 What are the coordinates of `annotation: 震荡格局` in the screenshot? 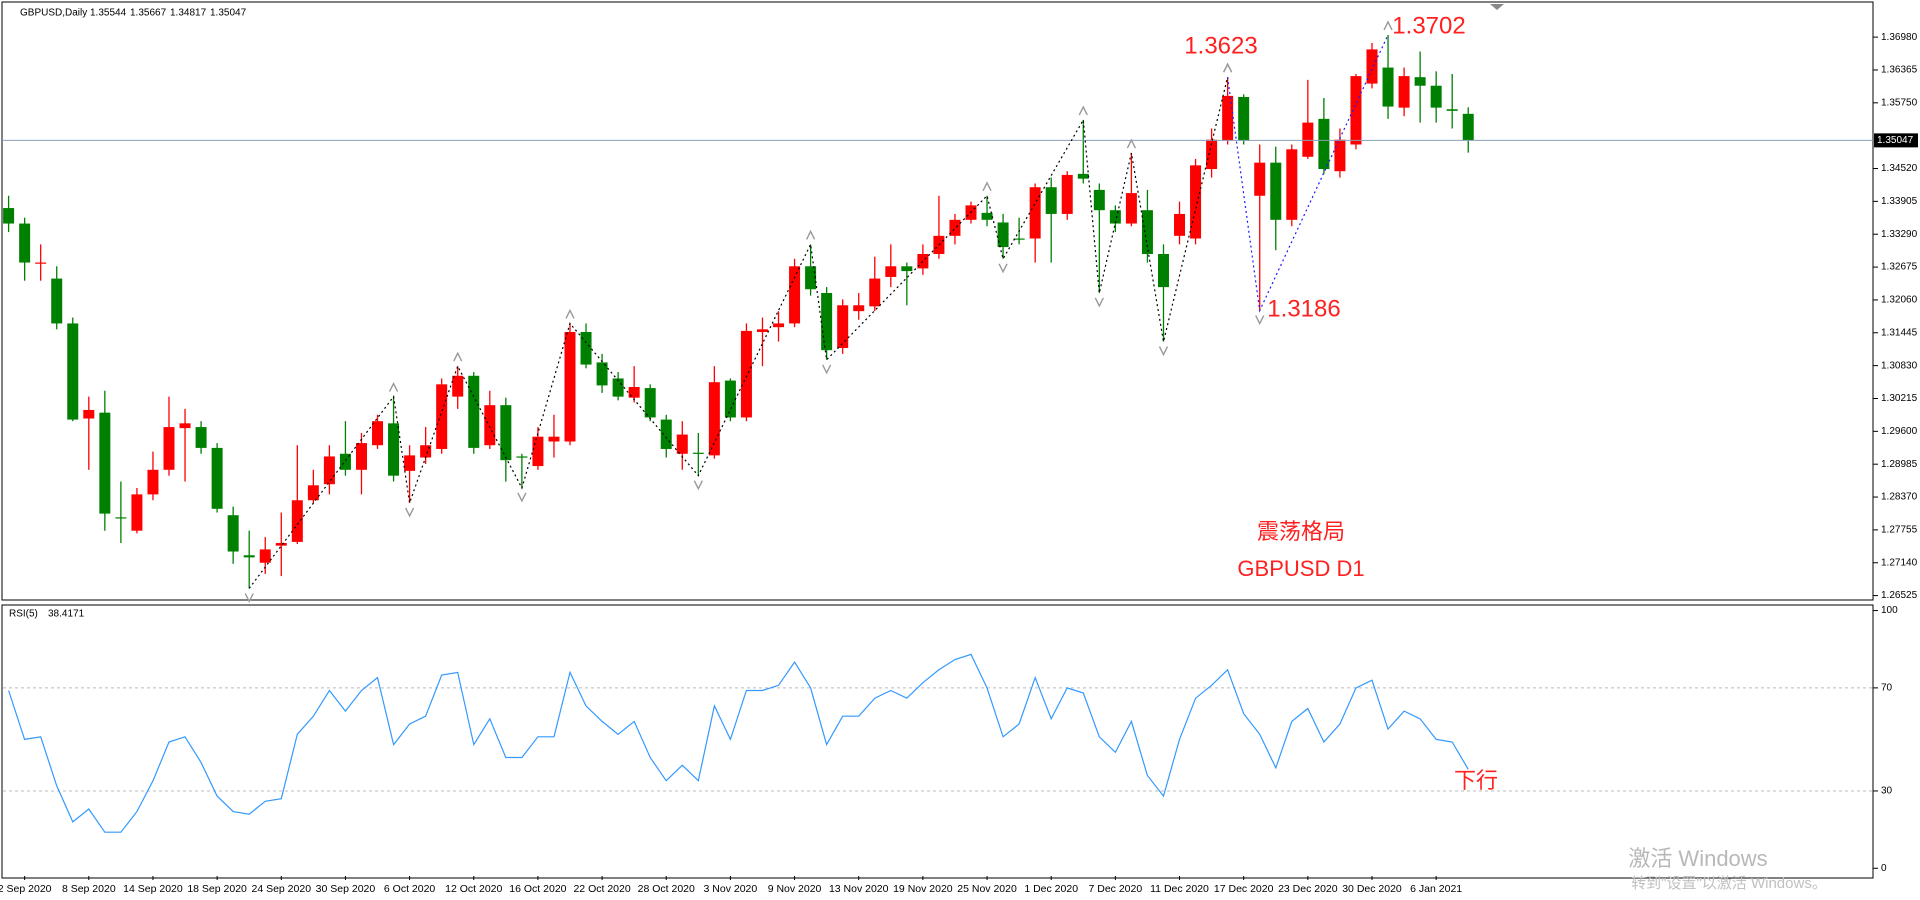 It's located at (1301, 531).